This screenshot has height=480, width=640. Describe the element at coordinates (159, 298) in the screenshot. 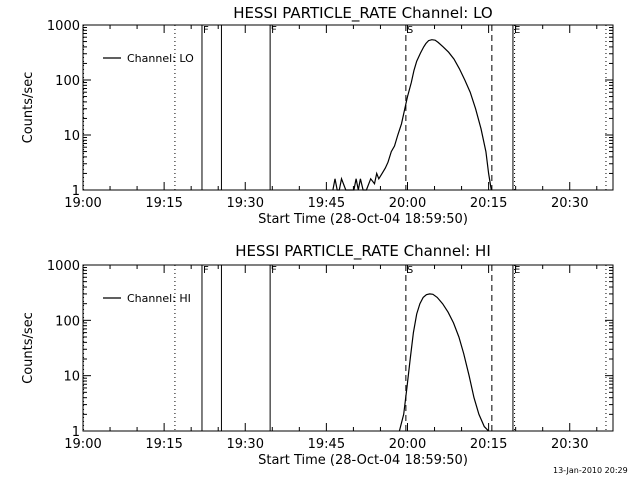

I see `legend-label: Channel: HI` at that location.